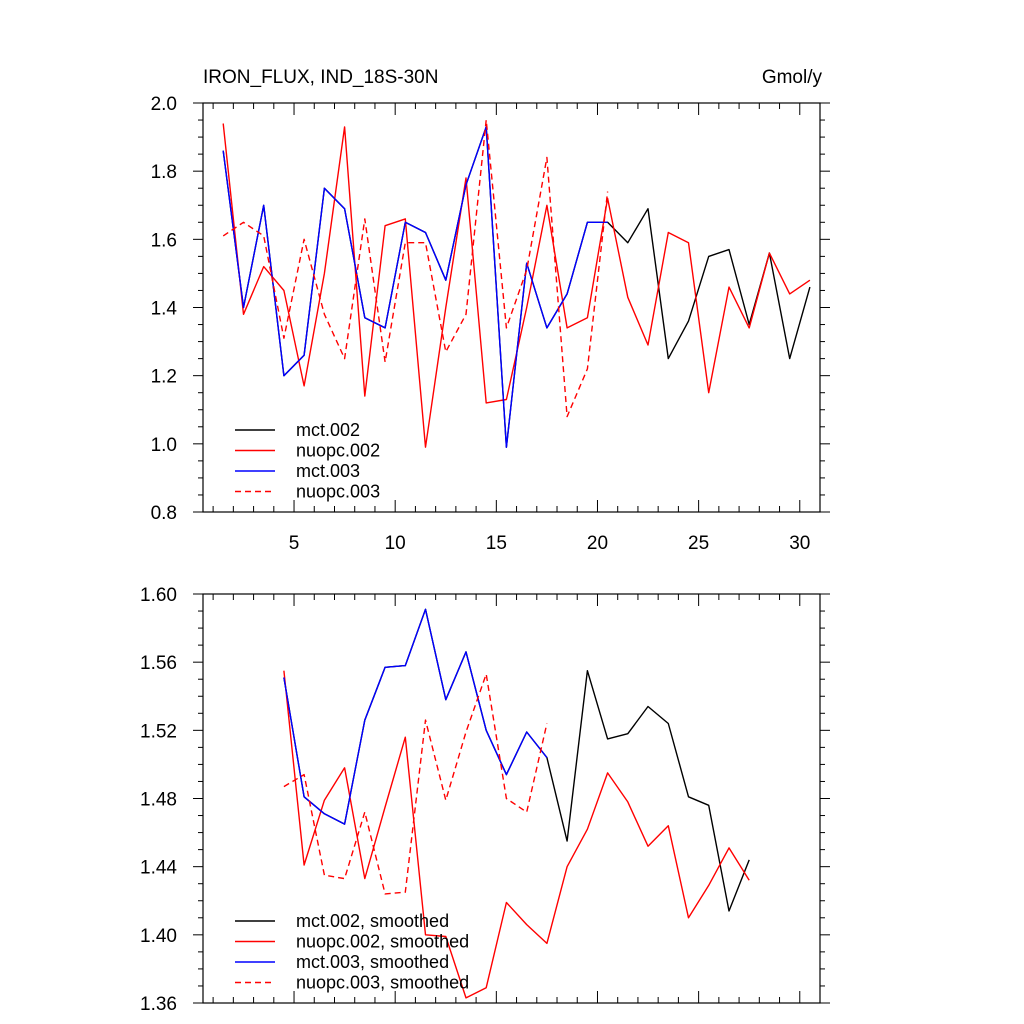  I want to click on y-tick-label: 0.8, so click(164, 513).